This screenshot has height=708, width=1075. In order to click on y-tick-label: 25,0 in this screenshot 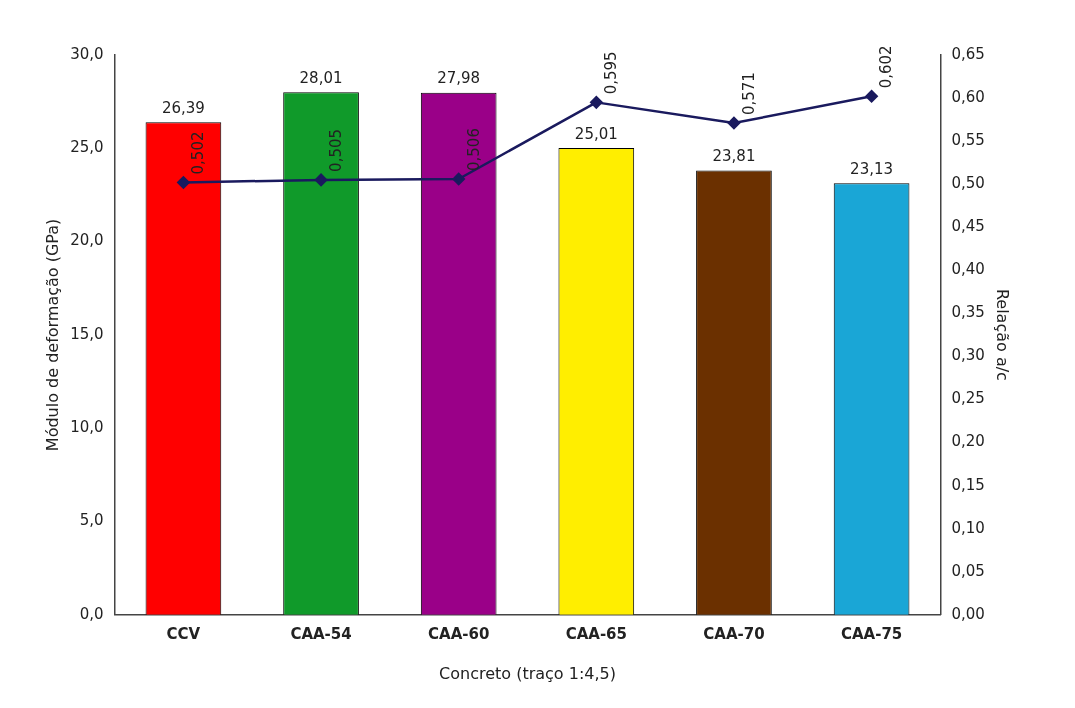, I will do `click(87, 147)`.